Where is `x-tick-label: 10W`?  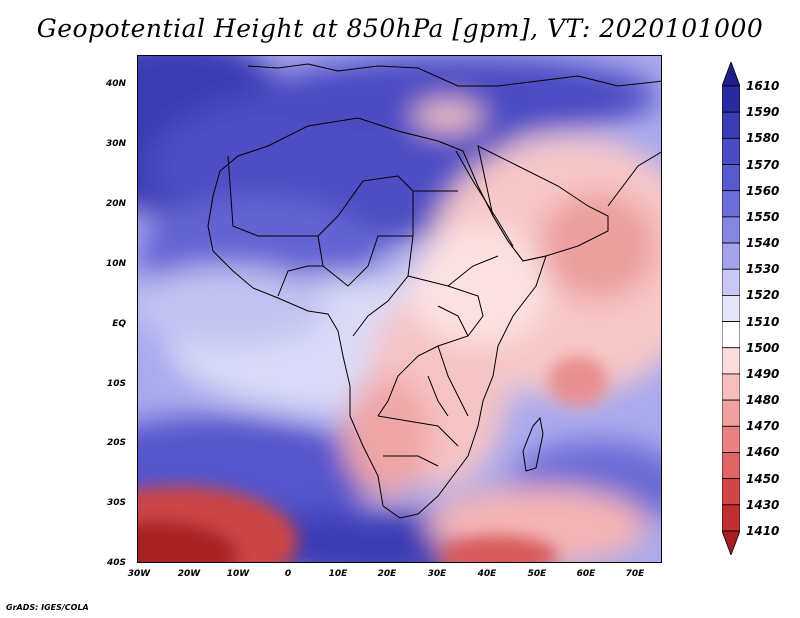 x-tick-label: 10W is located at coordinates (238, 574).